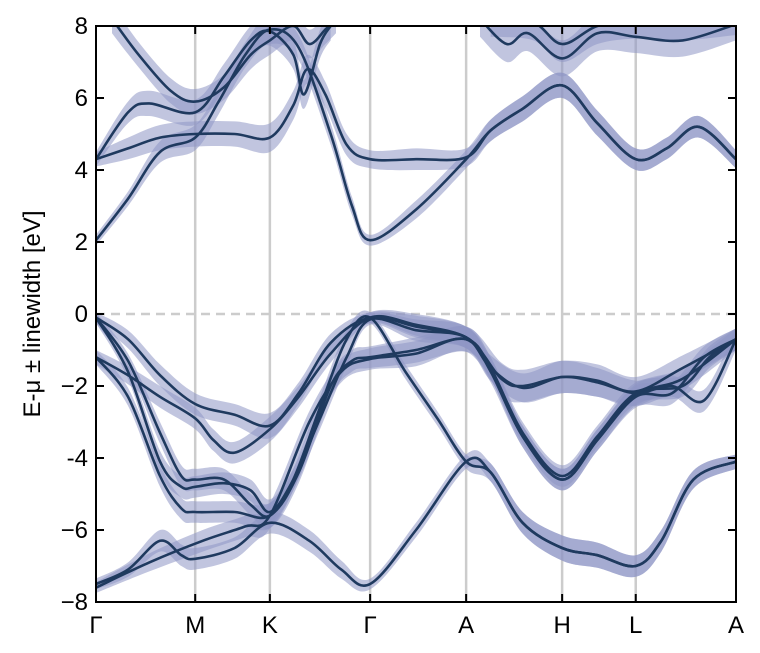 Image resolution: width=760 pixels, height=653 pixels. I want to click on x-tick-label-5: H, so click(561, 625).